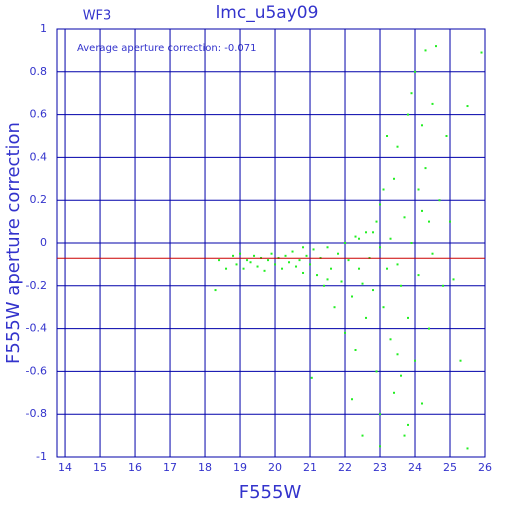 The width and height of the screenshot is (512, 512). I want to click on x-tick-label: 23, so click(380, 467).